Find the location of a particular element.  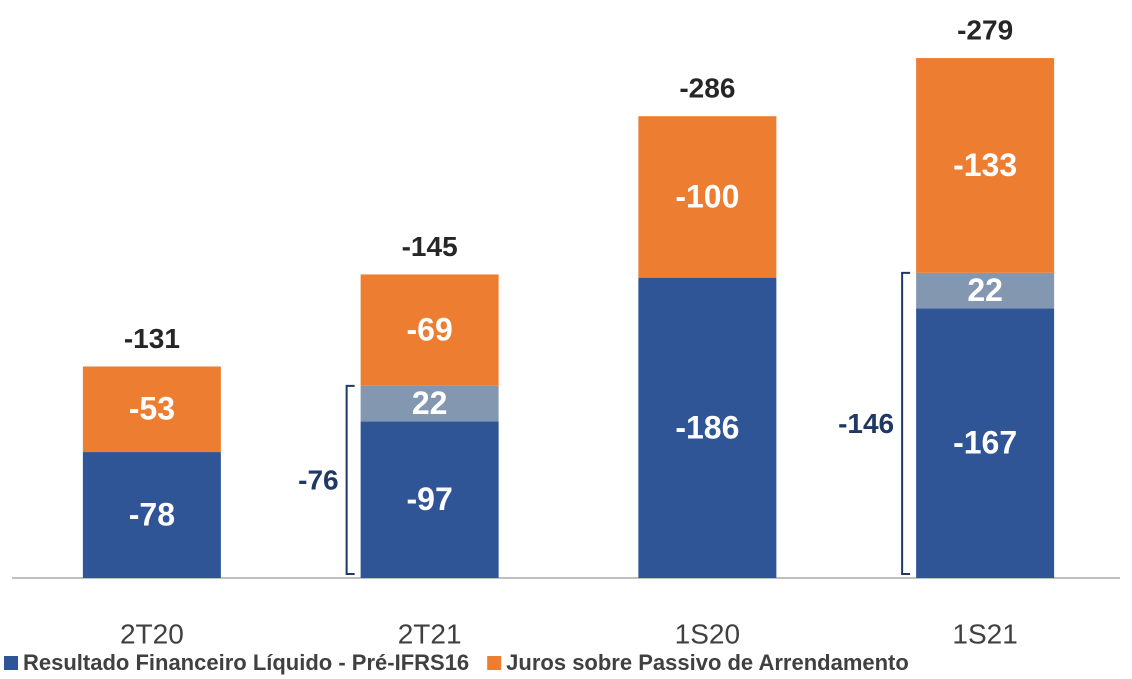

data-label: -186 is located at coordinates (707, 427).